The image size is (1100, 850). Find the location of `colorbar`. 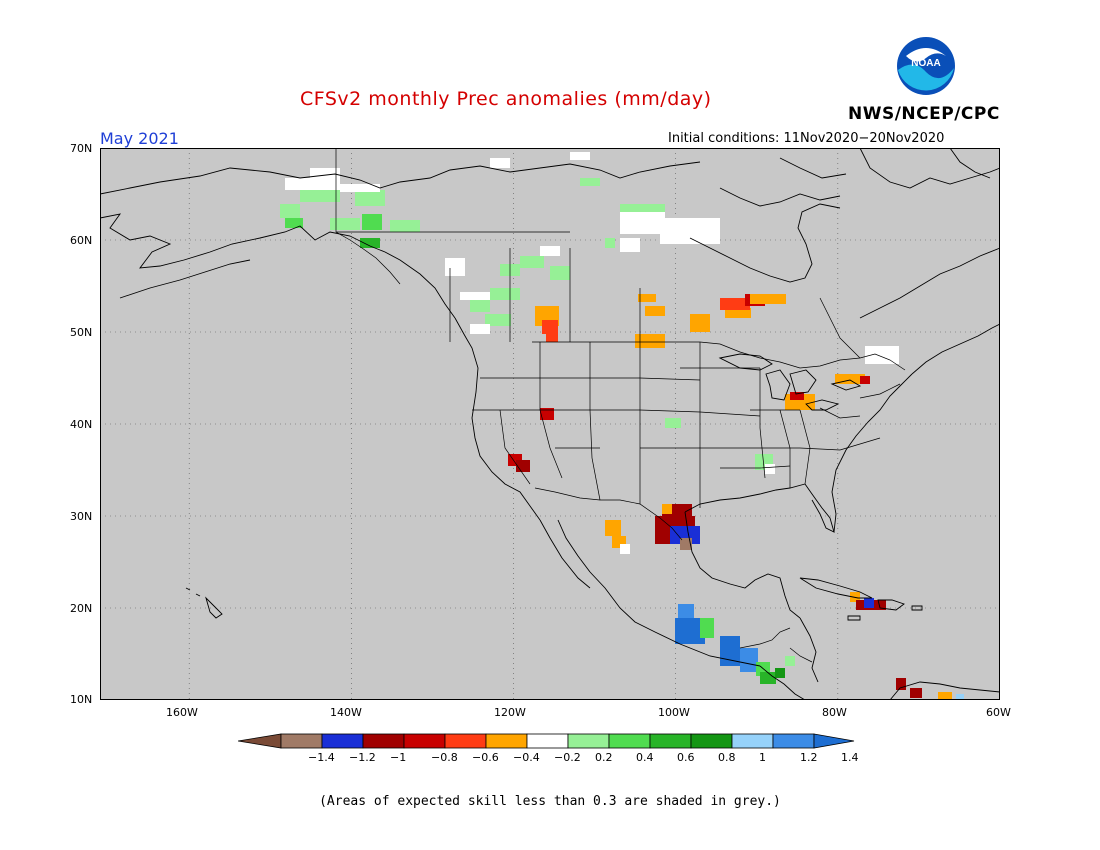

colorbar is located at coordinates (546, 741).